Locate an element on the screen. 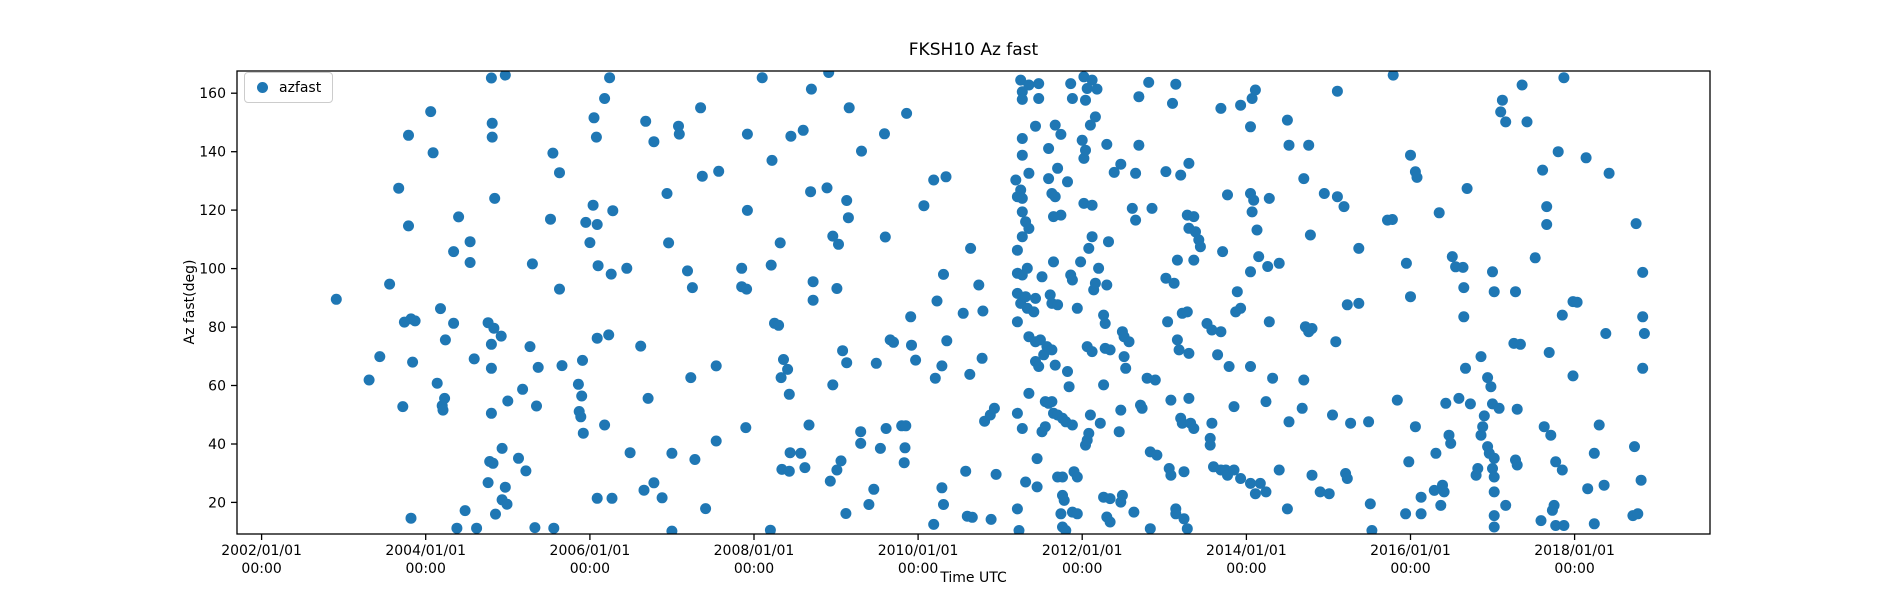  x-tick-label-time: 00:00 is located at coordinates (754, 569).